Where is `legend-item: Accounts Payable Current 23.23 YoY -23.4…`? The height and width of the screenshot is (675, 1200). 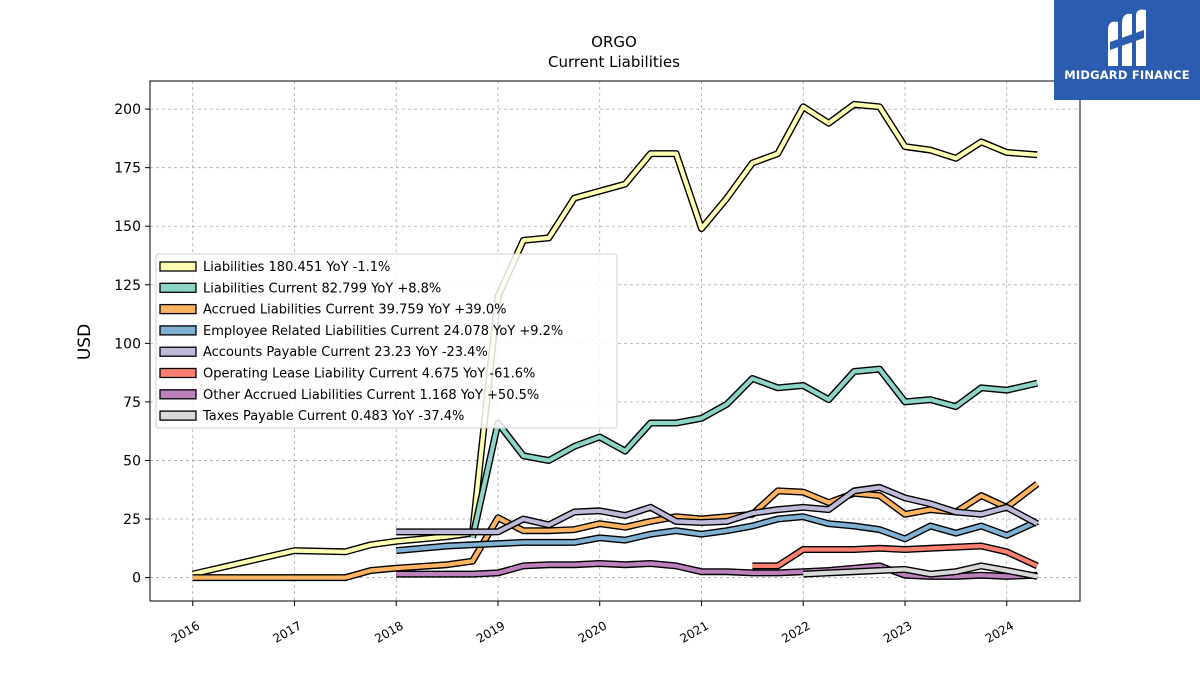 legend-item: Accounts Payable Current 23.23 YoY -23.4… is located at coordinates (323, 352).